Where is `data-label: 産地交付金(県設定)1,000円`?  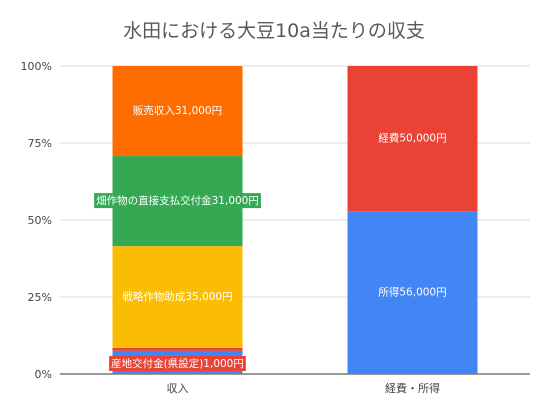 data-label: 産地交付金(県設定)1,000円 is located at coordinates (177, 363).